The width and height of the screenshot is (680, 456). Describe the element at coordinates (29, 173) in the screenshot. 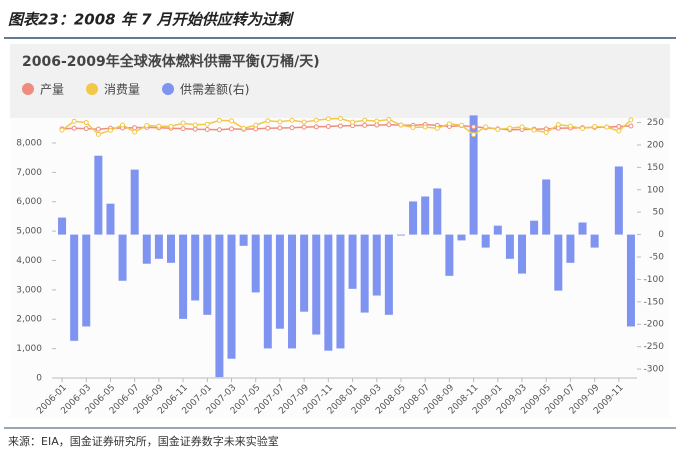

I see `y-tick-label: 7,000` at that location.